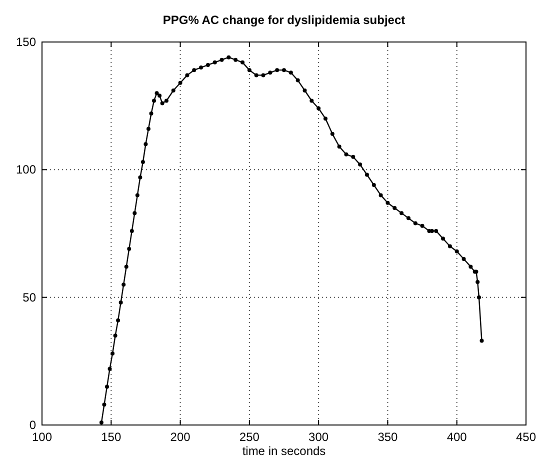 The height and width of the screenshot is (461, 538). Describe the element at coordinates (32, 425) in the screenshot. I see `y-tick-label: 0` at that location.